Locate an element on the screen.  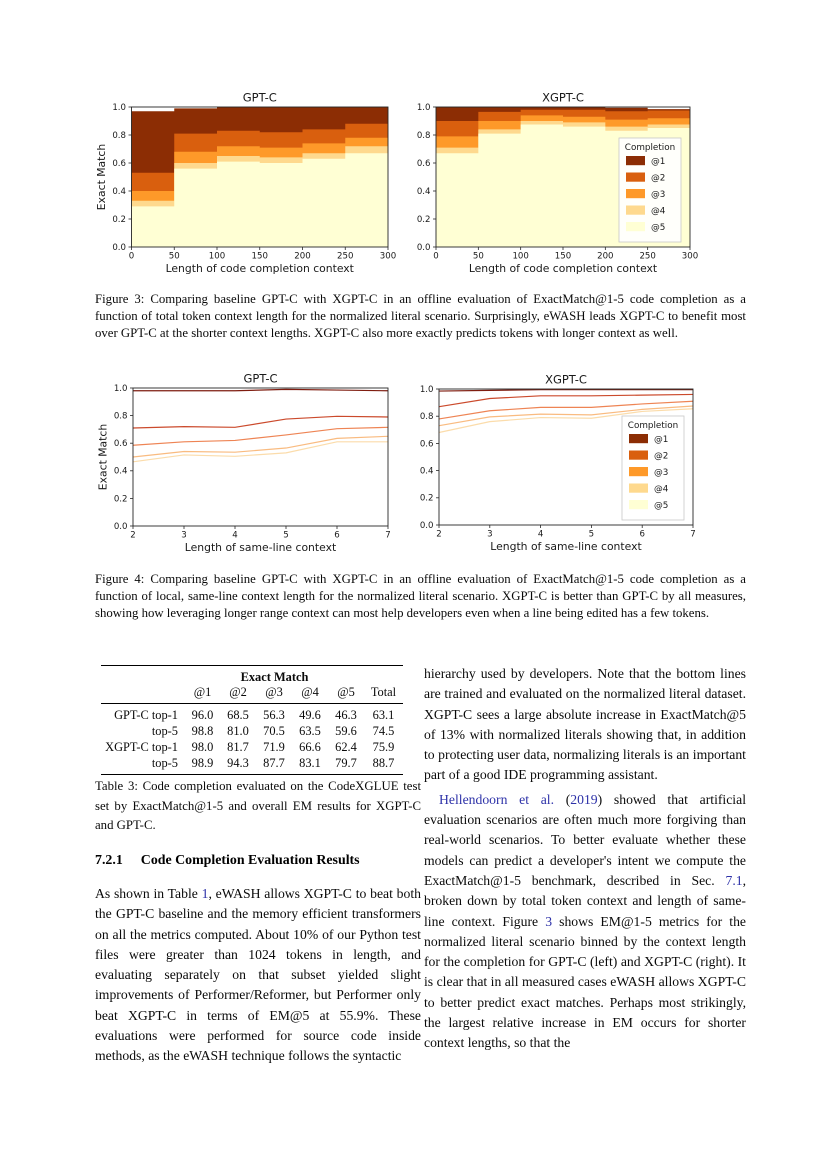
table-row-label: top-5 is located at coordinates (164, 731).